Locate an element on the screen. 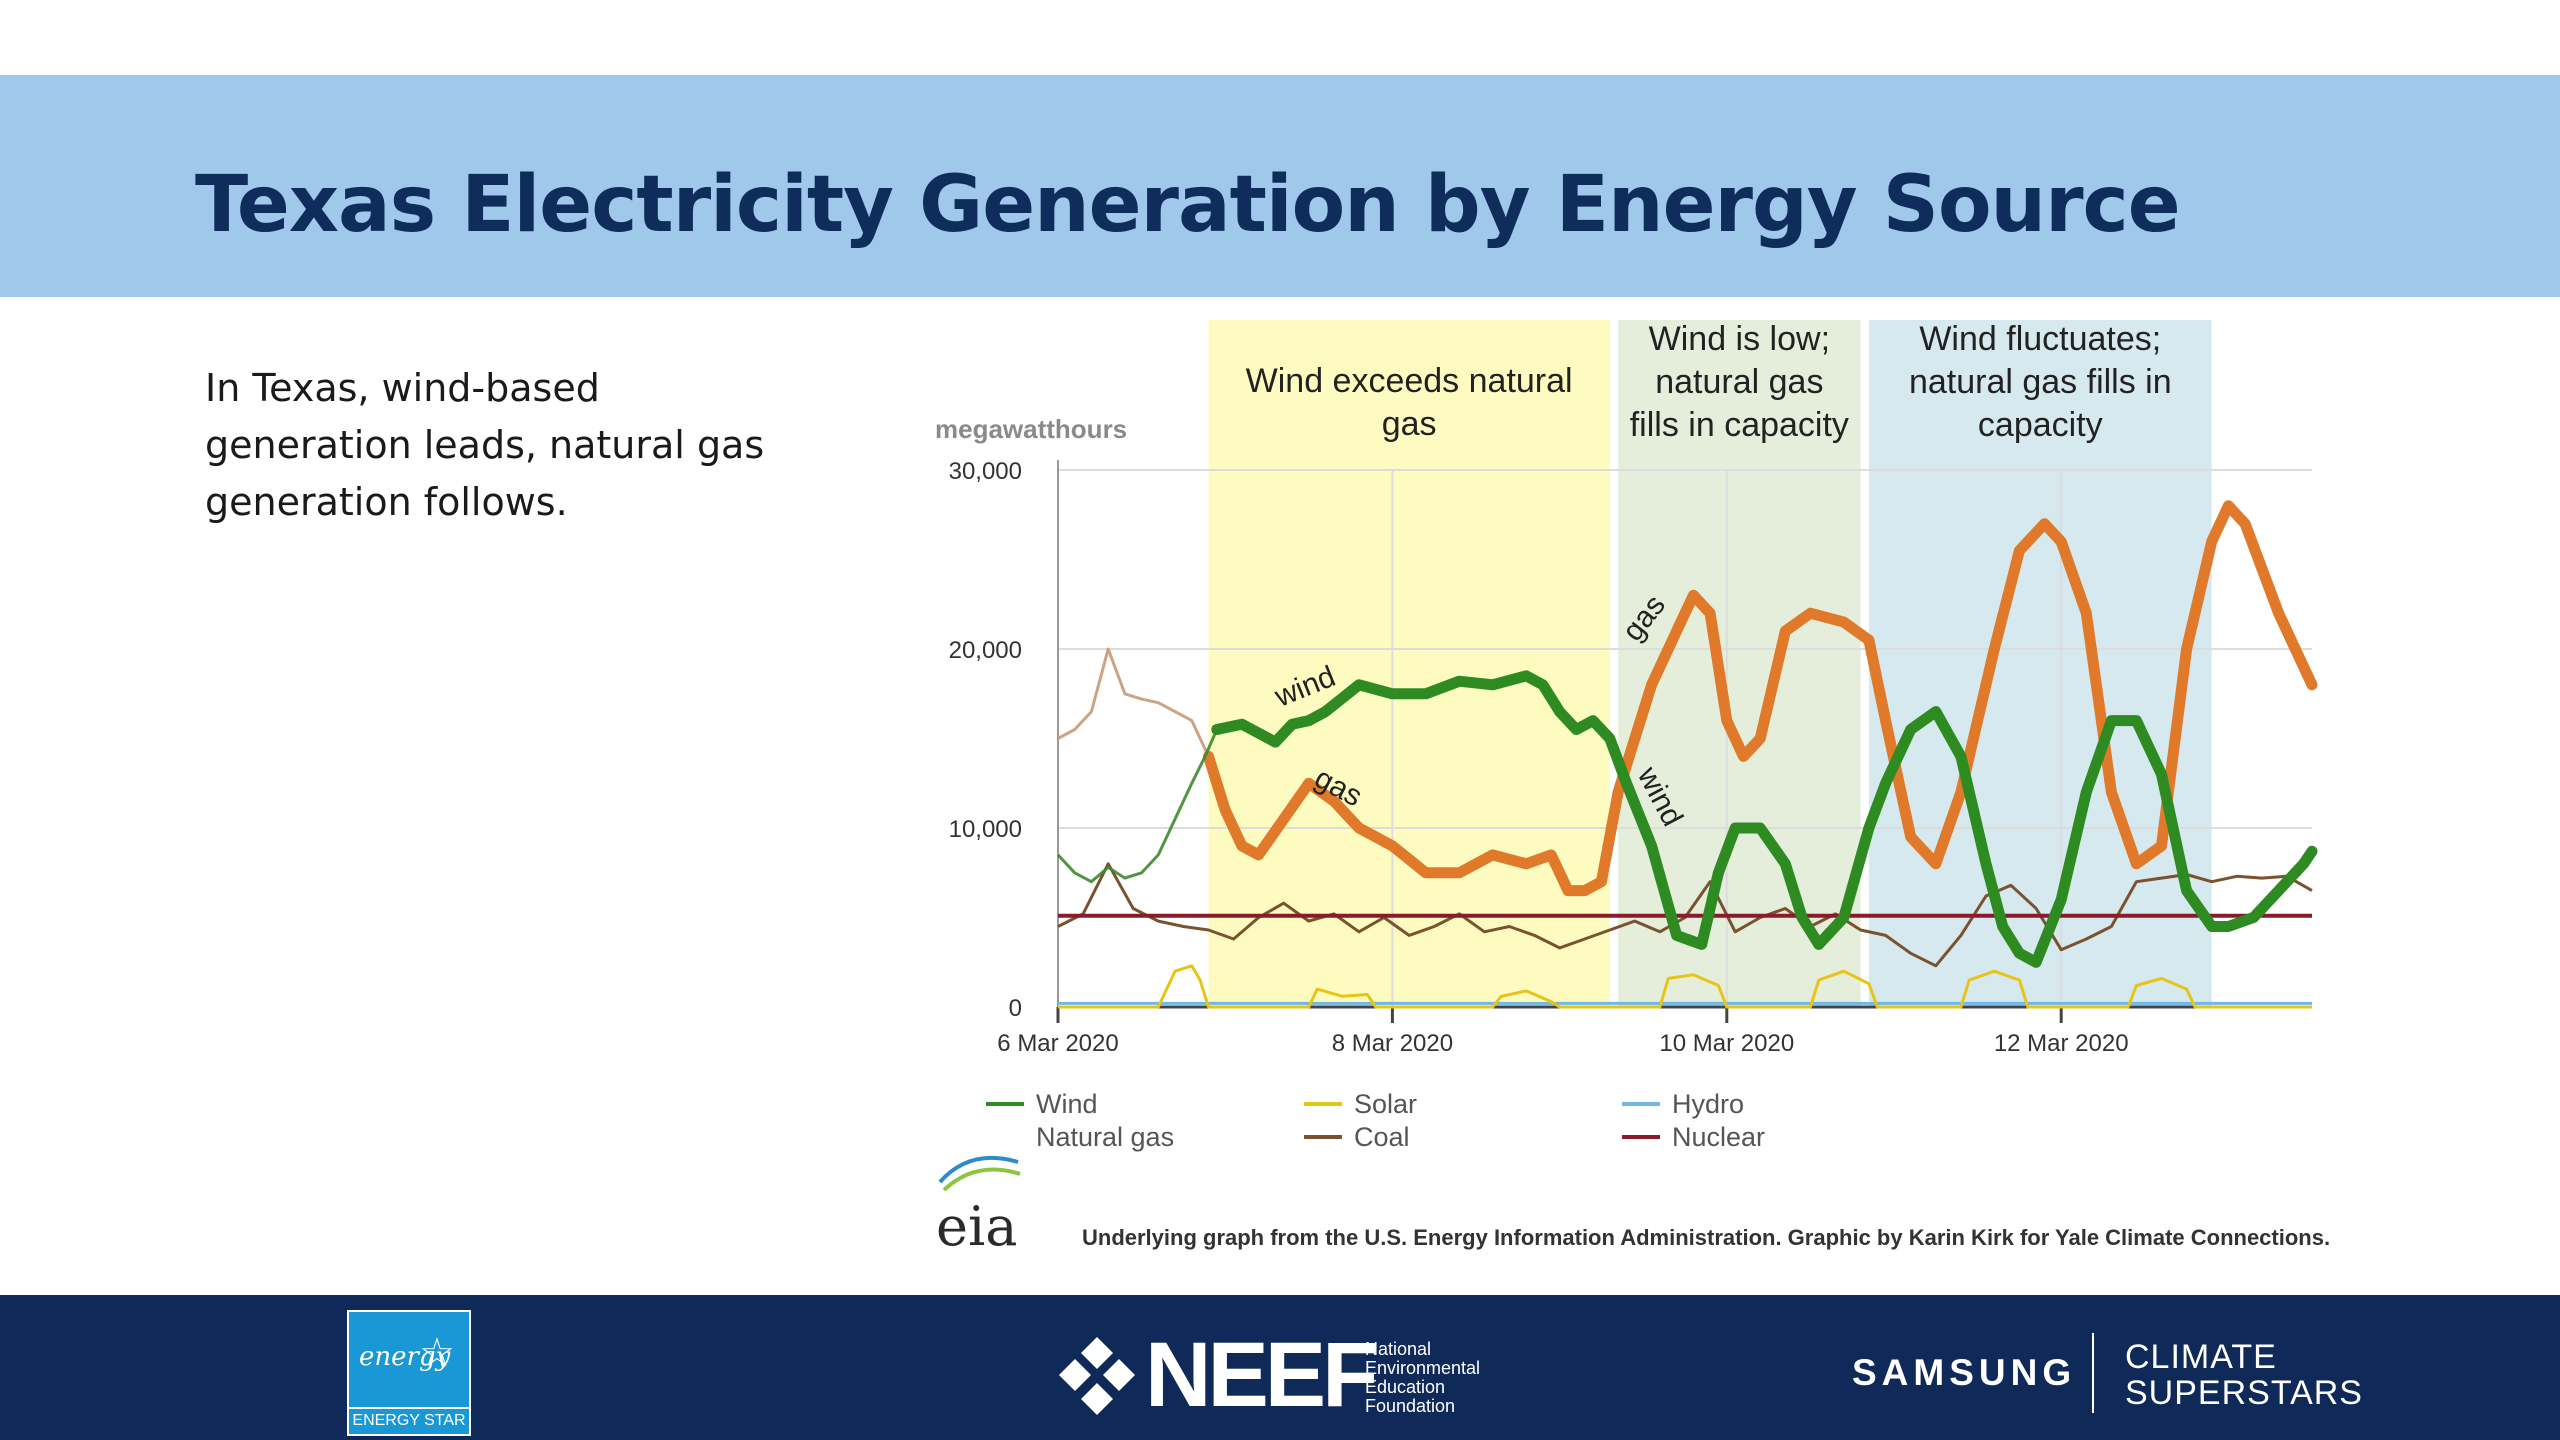 The image size is (2560, 1440). legend-label: Hydro is located at coordinates (1708, 1104).